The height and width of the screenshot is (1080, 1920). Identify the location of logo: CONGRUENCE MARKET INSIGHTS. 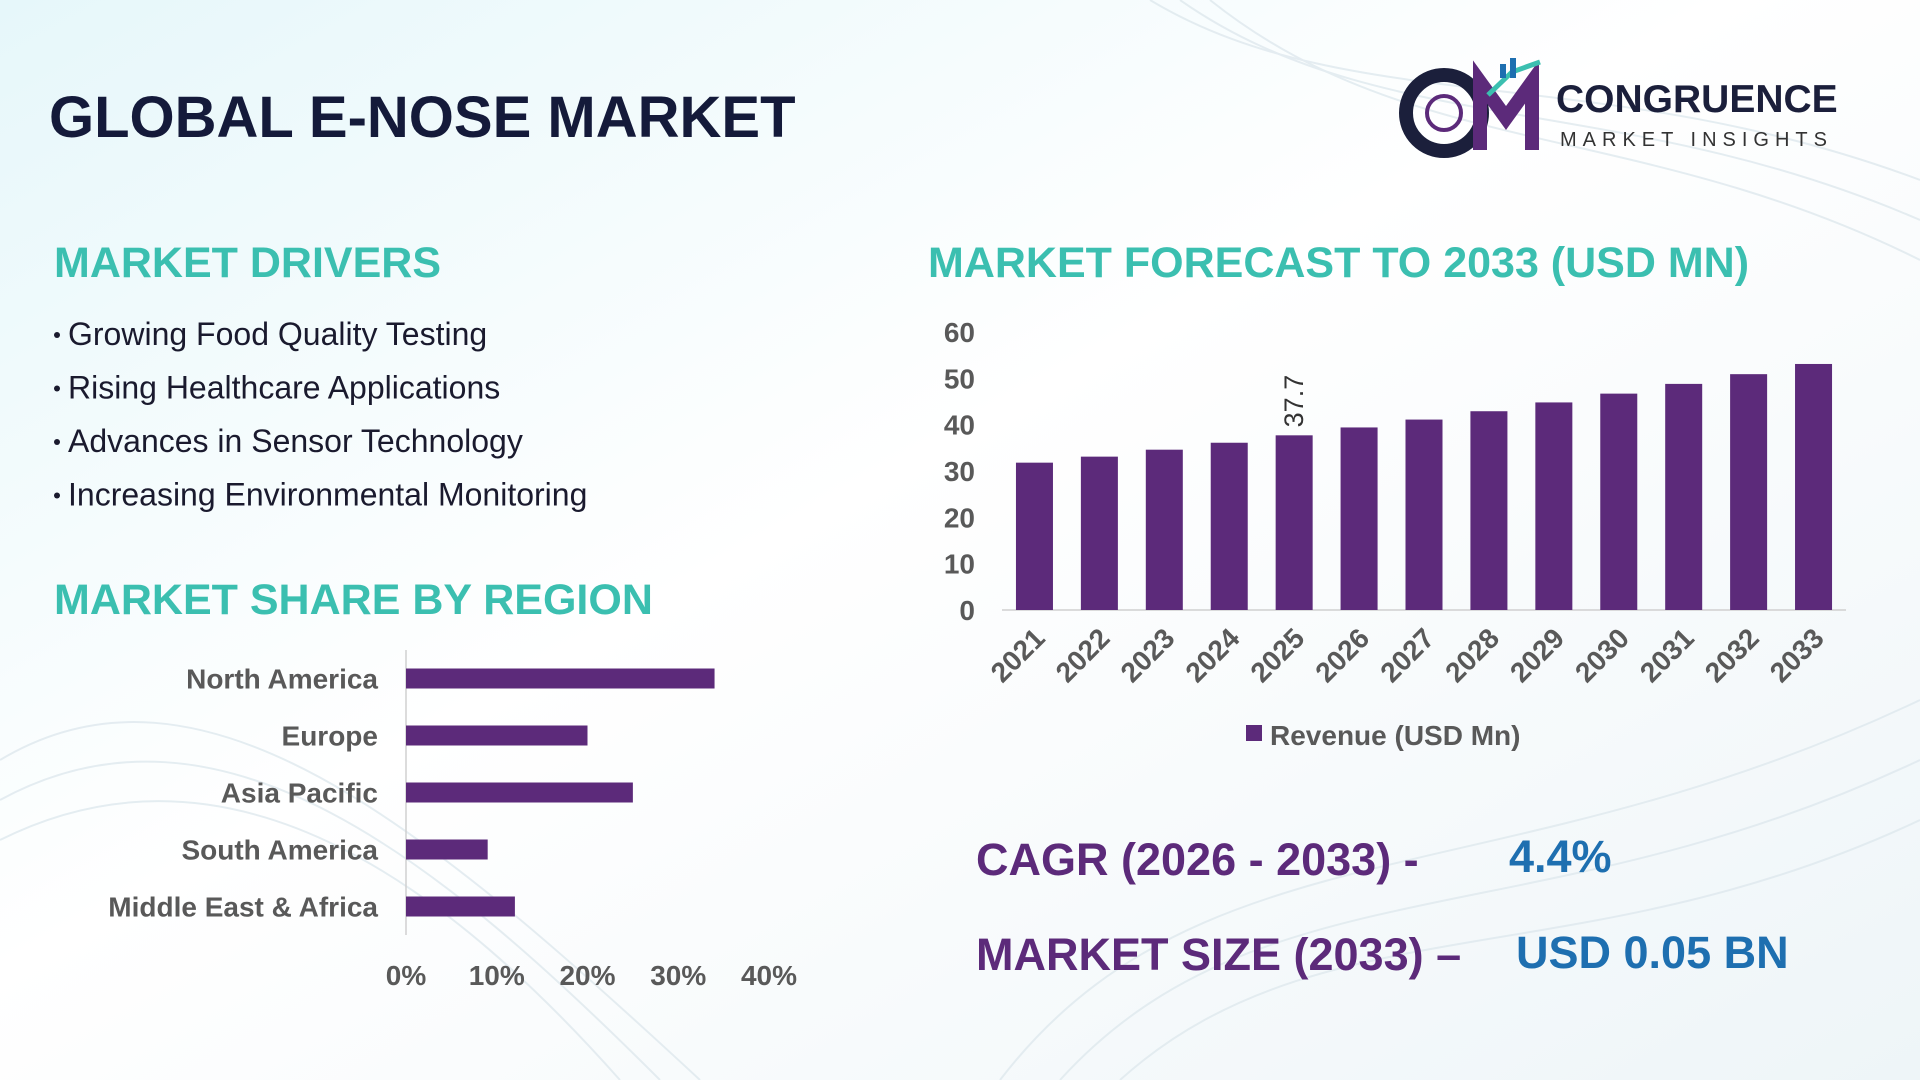
(1618, 108).